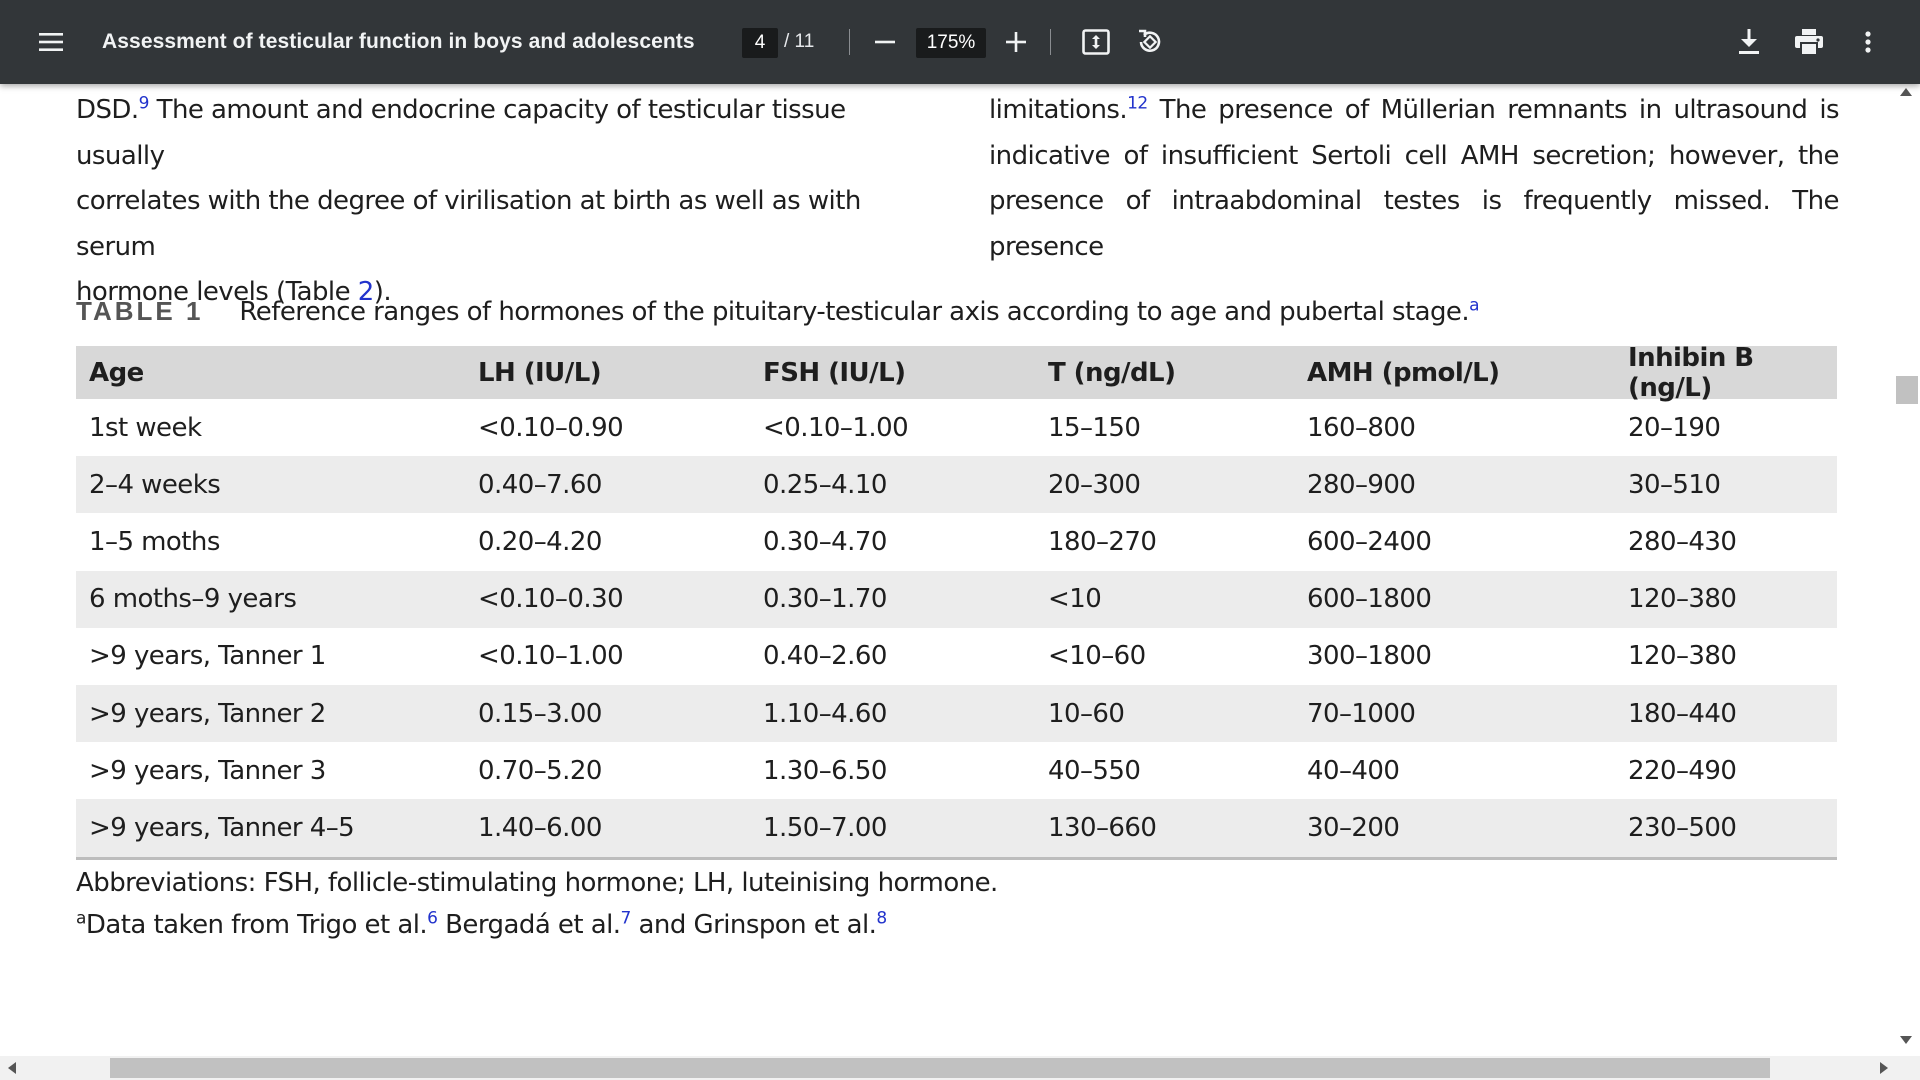 Image resolution: width=1920 pixels, height=1080 pixels. What do you see at coordinates (540, 713) in the screenshot?
I see `table-cell: 0.15–3.00` at bounding box center [540, 713].